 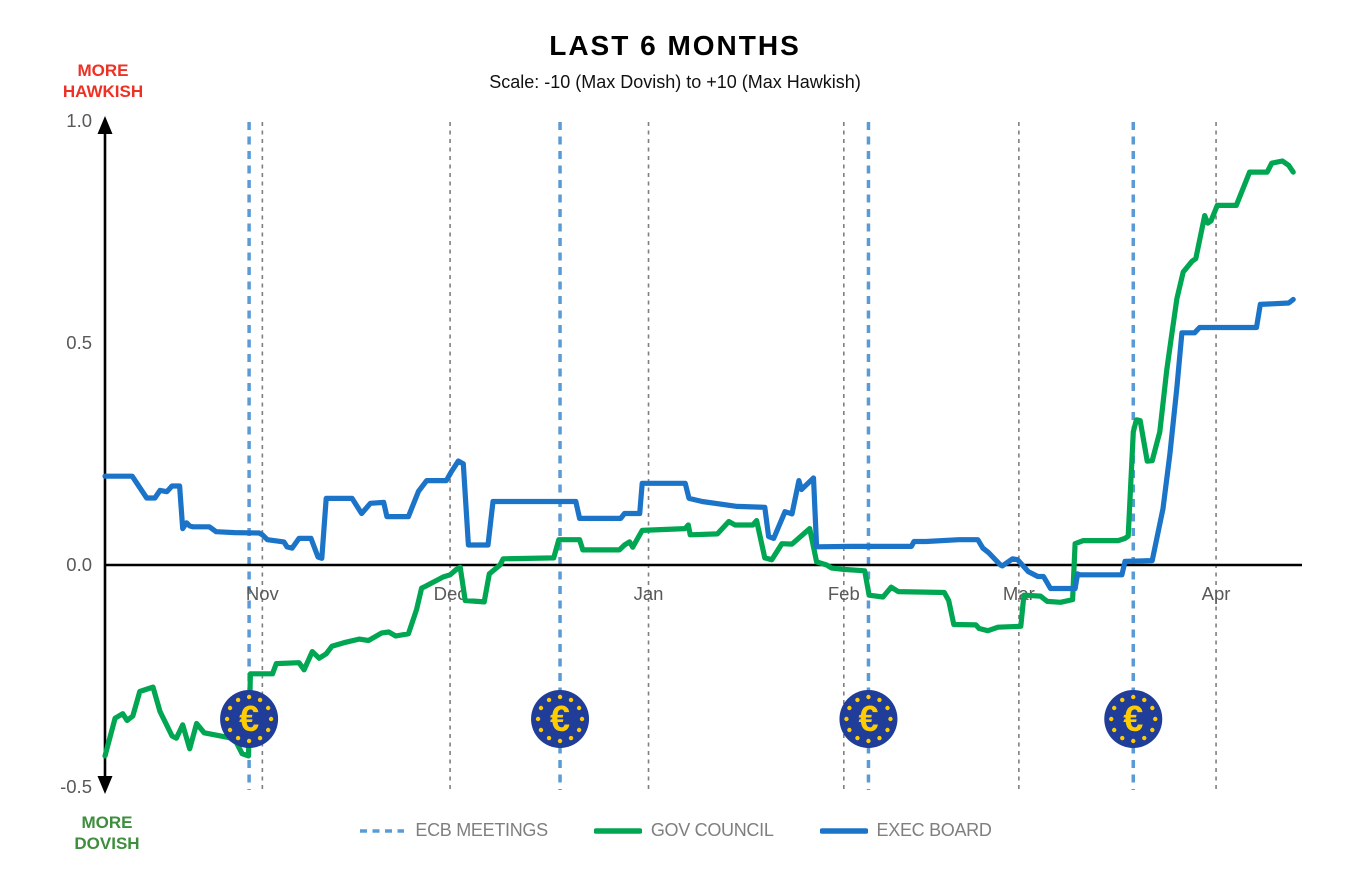 I want to click on chart-title: LAST 6 MONTHS, so click(x=675, y=45).